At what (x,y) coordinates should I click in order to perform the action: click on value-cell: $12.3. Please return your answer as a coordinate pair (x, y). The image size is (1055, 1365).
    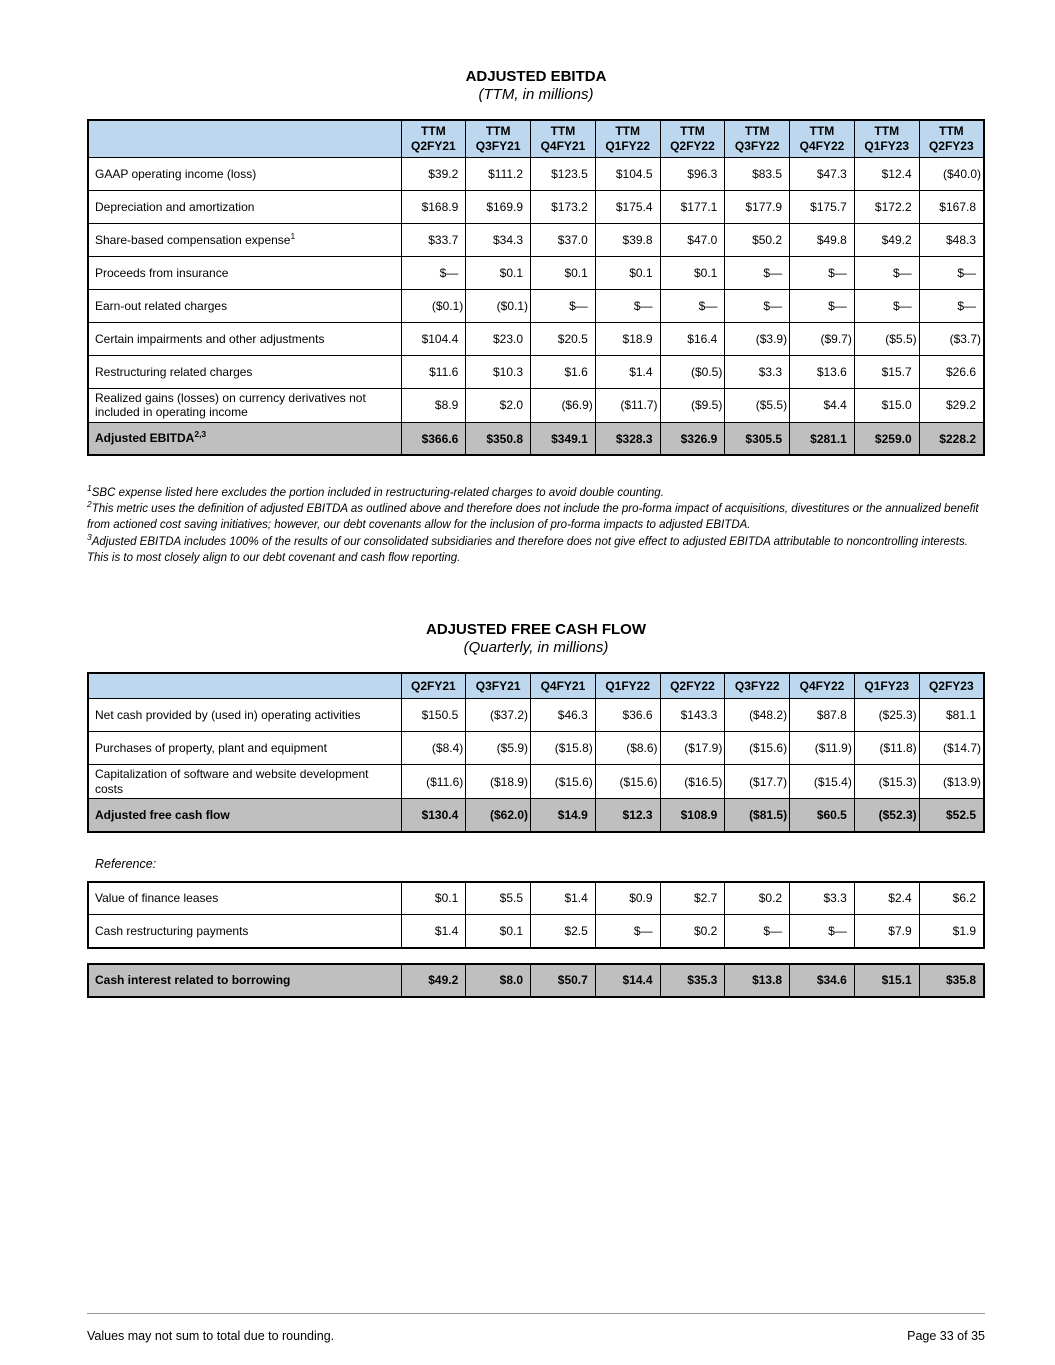
    Looking at the image, I should click on (627, 815).